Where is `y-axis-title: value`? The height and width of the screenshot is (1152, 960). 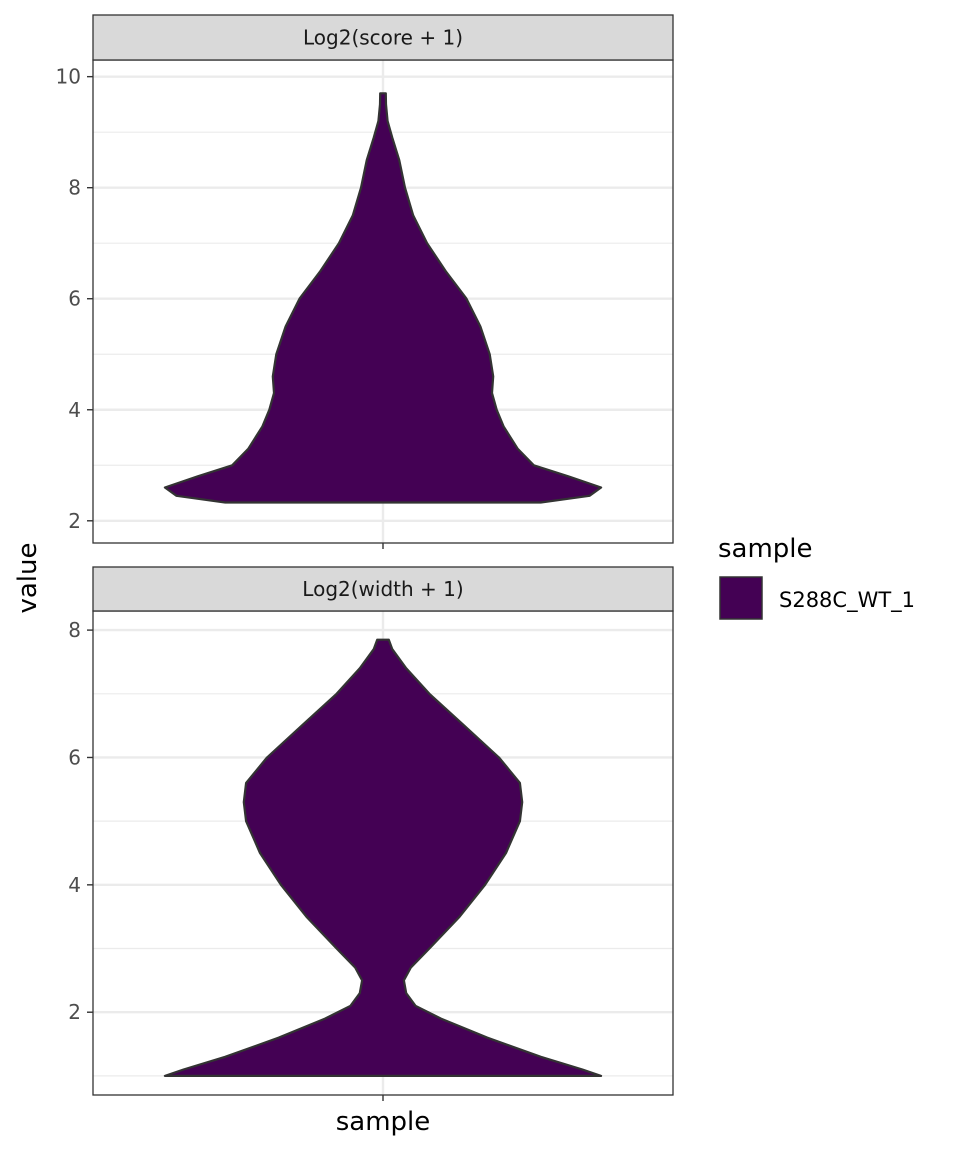
y-axis-title: value is located at coordinates (28, 577).